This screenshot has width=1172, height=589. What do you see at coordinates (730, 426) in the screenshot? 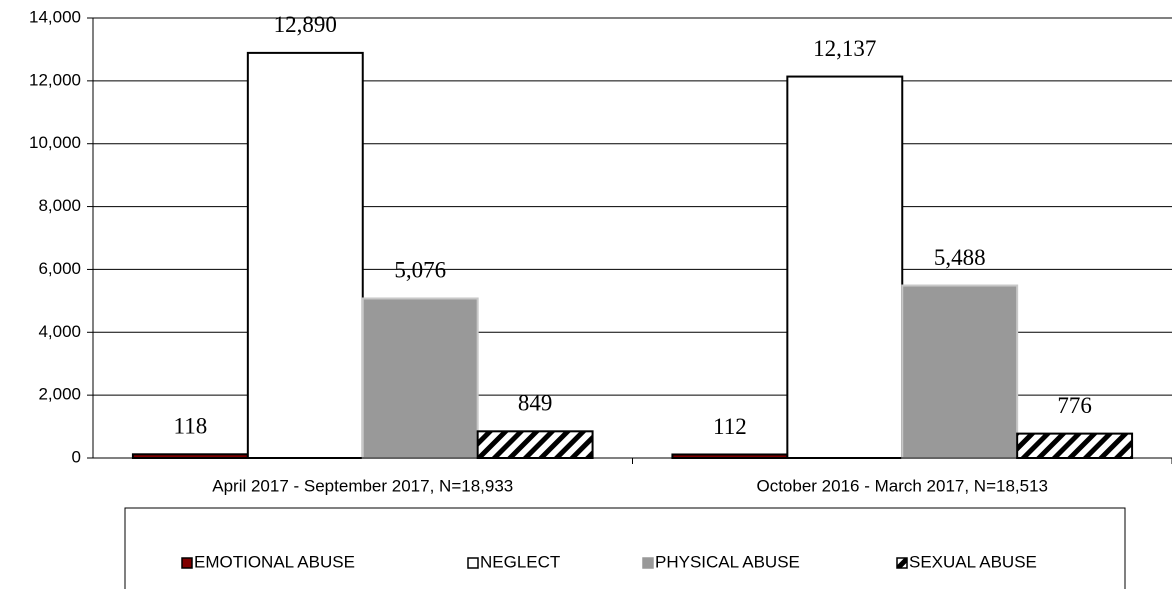
I see `value-label: 112` at bounding box center [730, 426].